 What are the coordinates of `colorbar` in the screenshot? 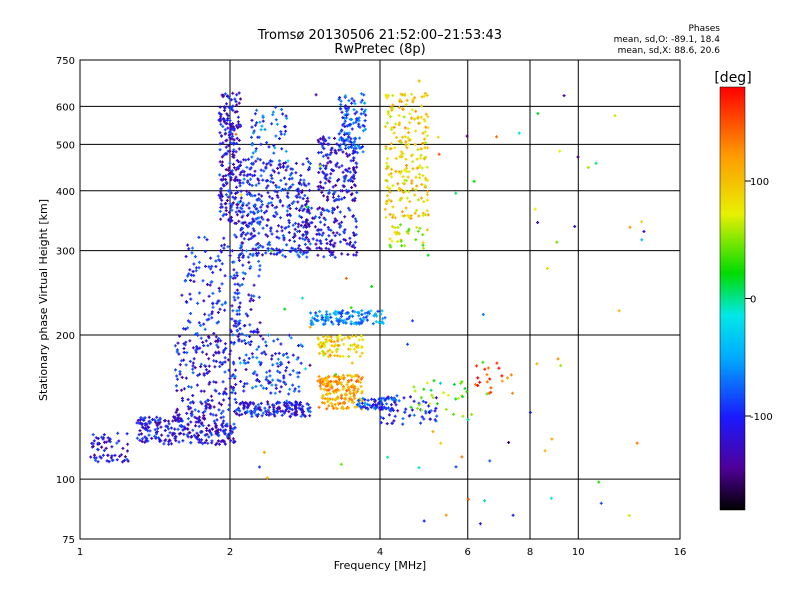 It's located at (732, 298).